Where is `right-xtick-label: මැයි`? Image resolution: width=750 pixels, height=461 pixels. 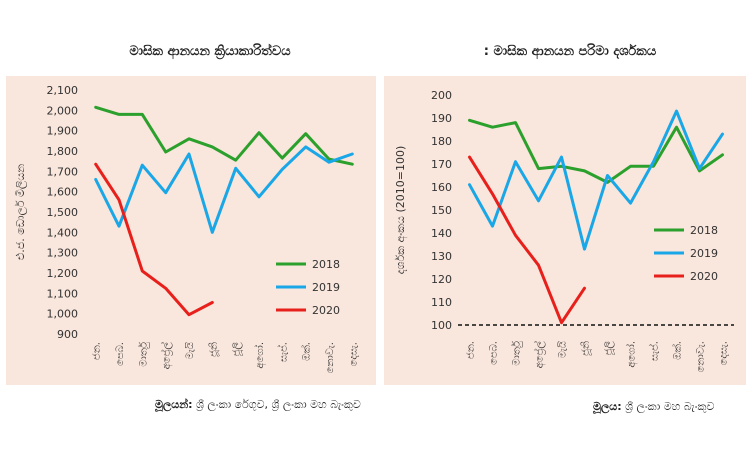
right-xtick-label: මැයි is located at coordinates (562, 350).